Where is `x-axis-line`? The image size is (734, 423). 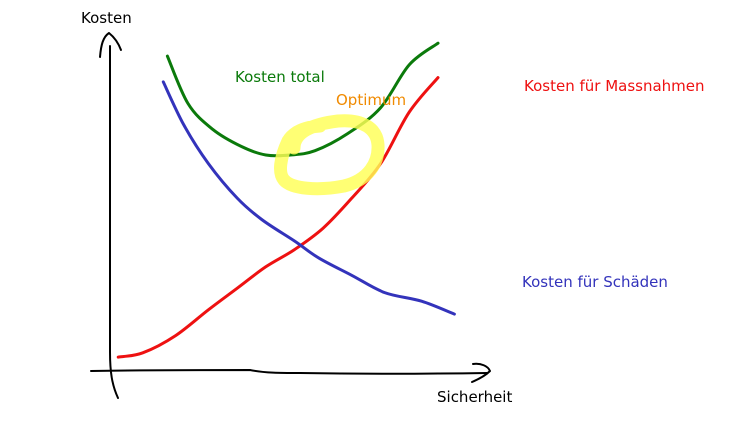 x-axis-line is located at coordinates (289, 372).